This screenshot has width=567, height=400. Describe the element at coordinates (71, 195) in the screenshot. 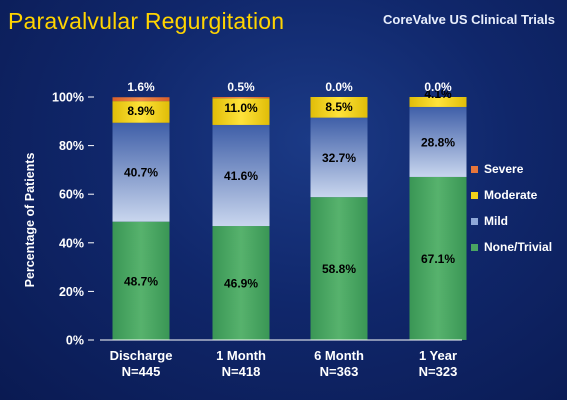

I see `y-tick-label: 60%` at that location.